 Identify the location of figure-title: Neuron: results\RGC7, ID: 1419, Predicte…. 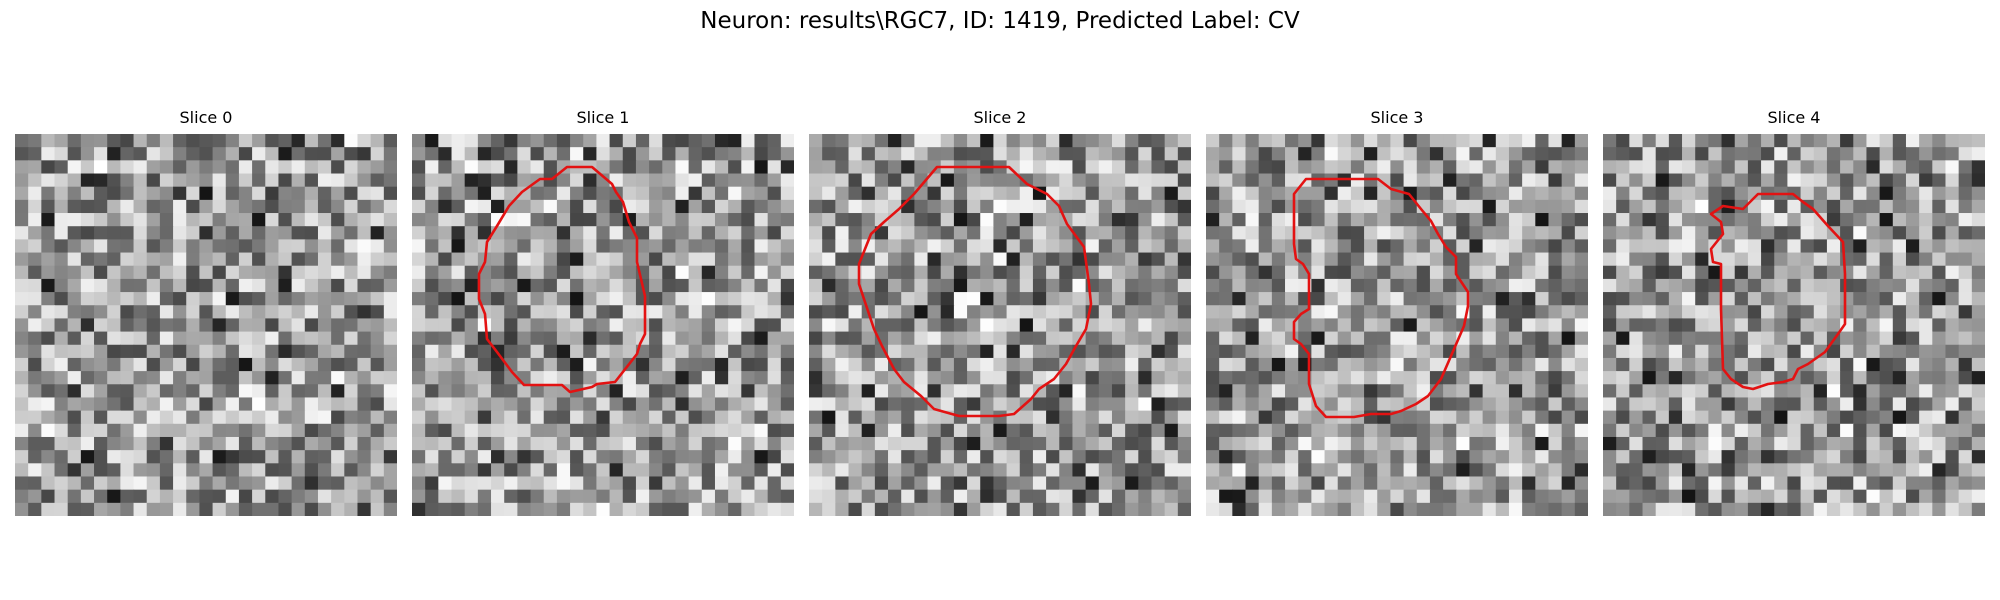
(1000, 21).